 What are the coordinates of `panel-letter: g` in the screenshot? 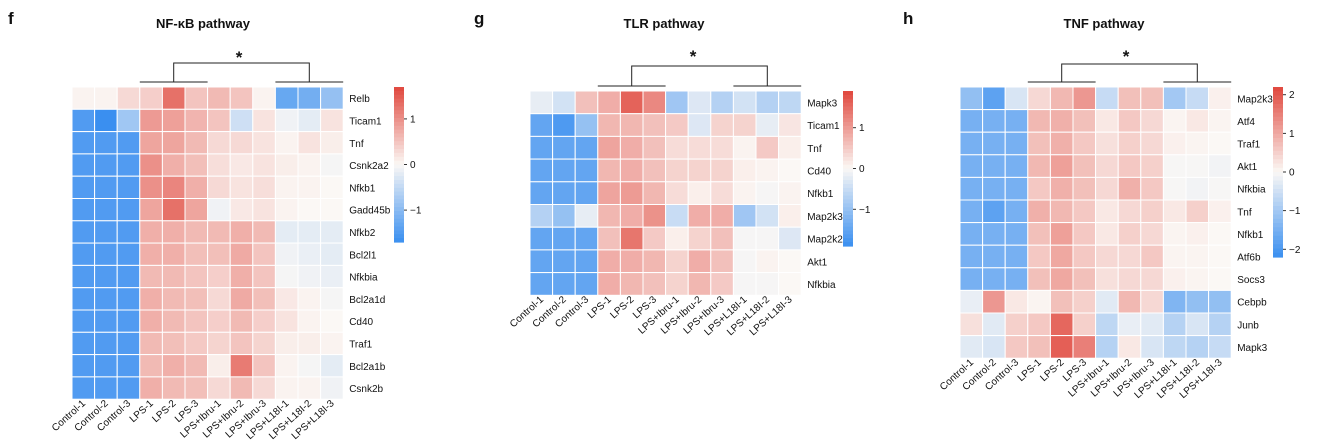 It's located at (479, 18).